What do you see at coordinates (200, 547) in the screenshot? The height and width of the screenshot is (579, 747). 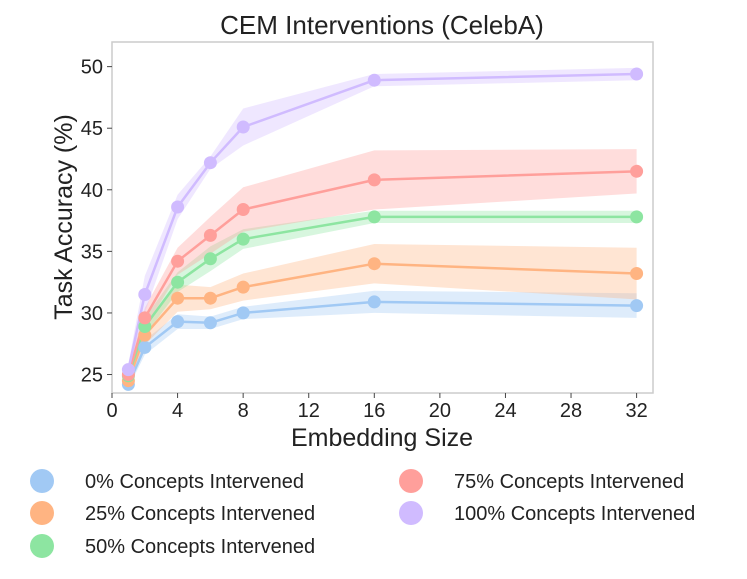 I see `legend-label-2: 50% Concepts Intervened` at bounding box center [200, 547].